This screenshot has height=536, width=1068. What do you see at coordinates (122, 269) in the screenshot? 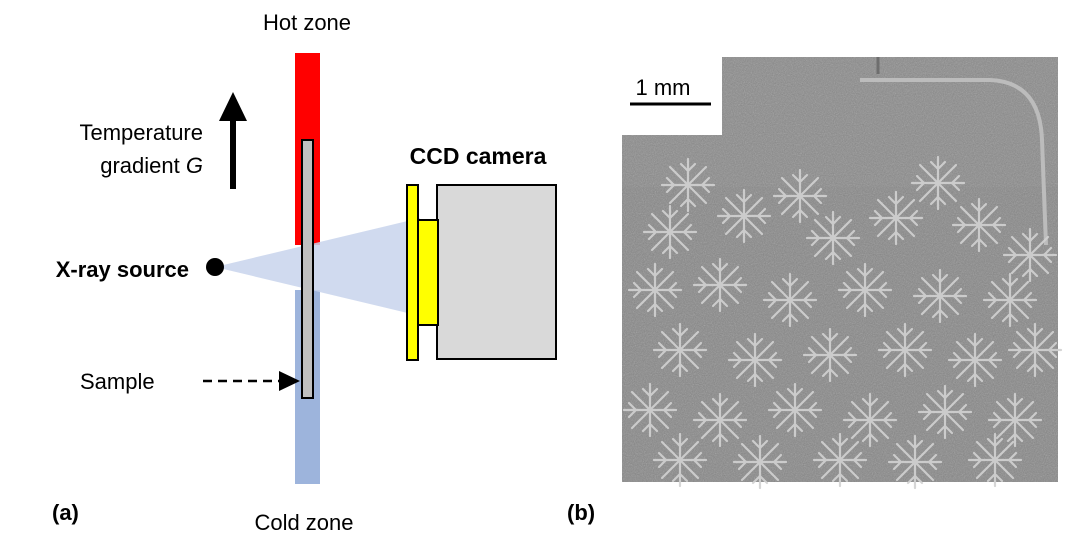
I see `xray-source-label: X-ray source` at bounding box center [122, 269].